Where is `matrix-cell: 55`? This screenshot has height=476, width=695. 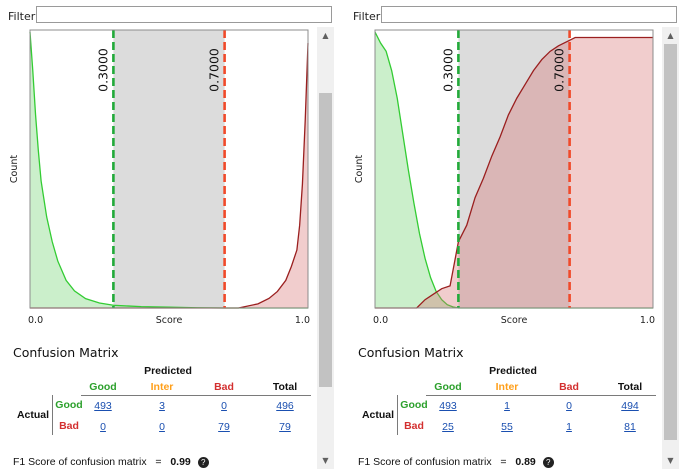
matrix-cell: 55 is located at coordinates (507, 427).